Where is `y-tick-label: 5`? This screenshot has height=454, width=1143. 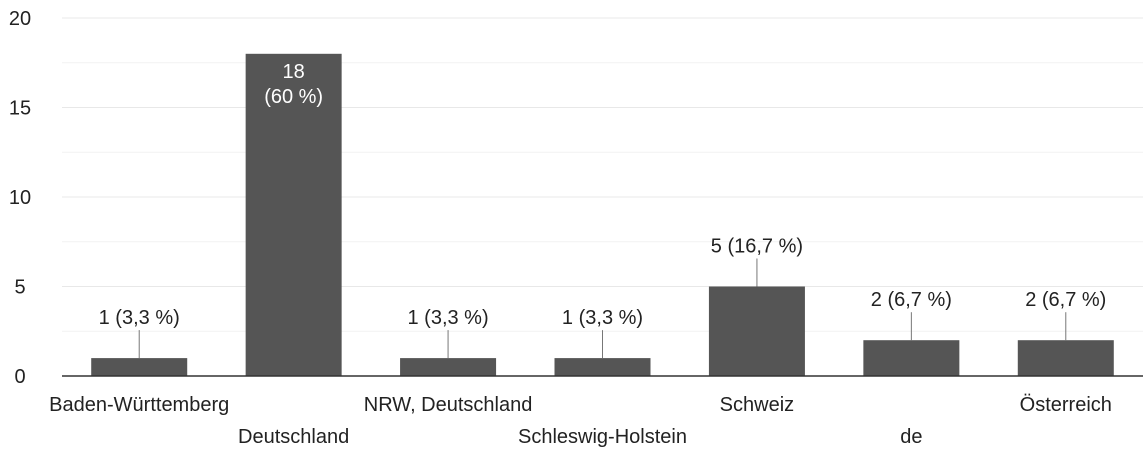
y-tick-label: 5 is located at coordinates (19, 288).